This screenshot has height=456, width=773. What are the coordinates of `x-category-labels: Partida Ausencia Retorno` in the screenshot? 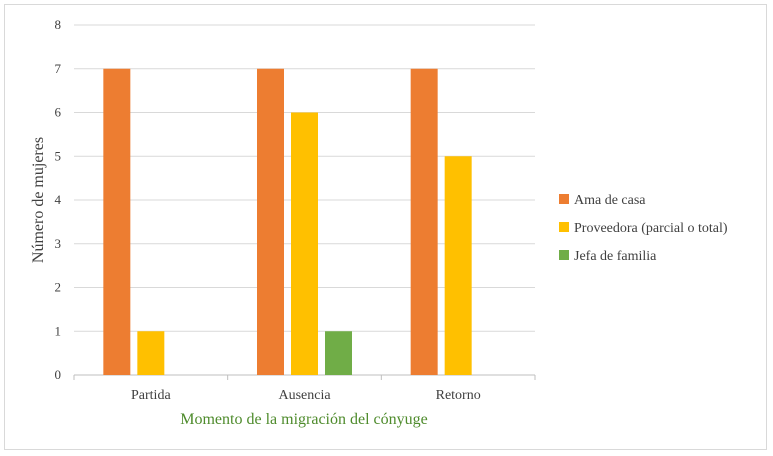 It's located at (306, 395).